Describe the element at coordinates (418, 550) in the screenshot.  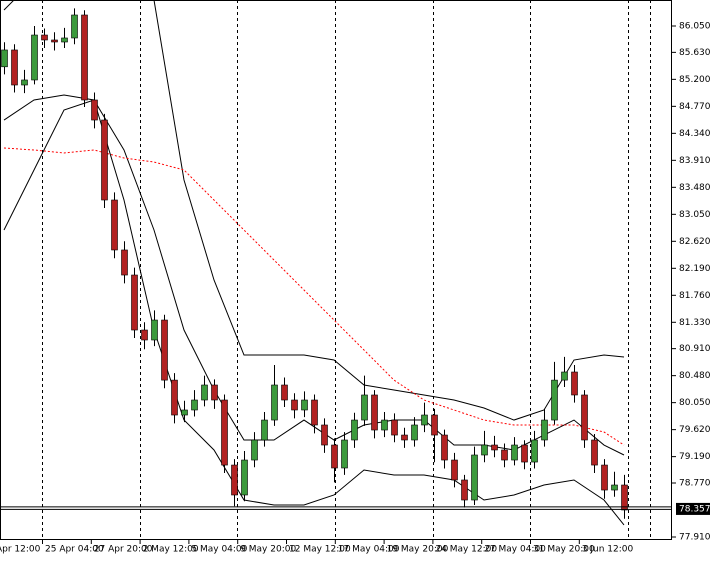
I see `x-tick-label: 19 May 20:00` at that location.